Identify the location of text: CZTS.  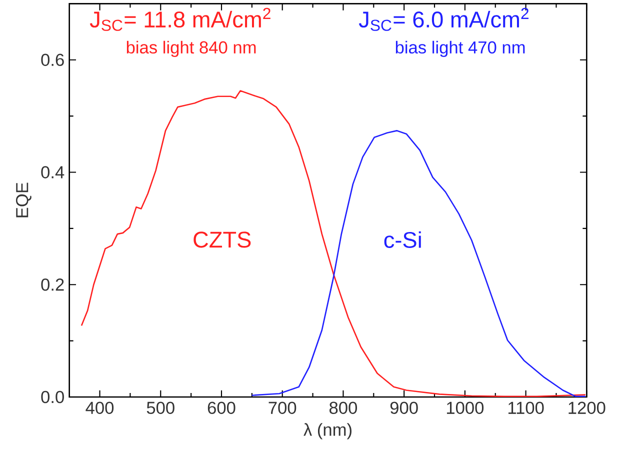
(222, 240).